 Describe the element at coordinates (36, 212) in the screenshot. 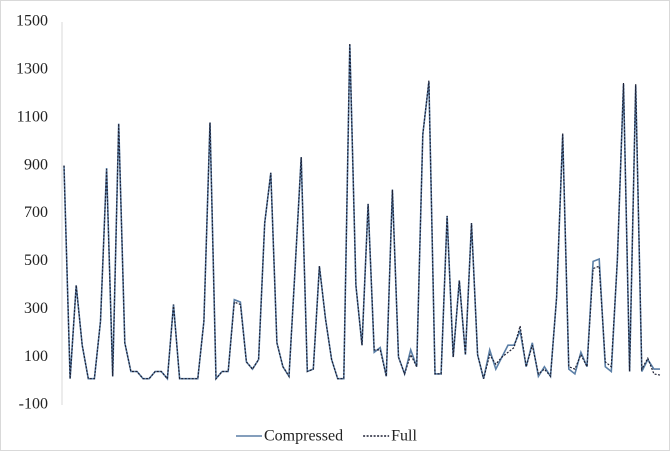

I see `y-tick-label: 700` at that location.